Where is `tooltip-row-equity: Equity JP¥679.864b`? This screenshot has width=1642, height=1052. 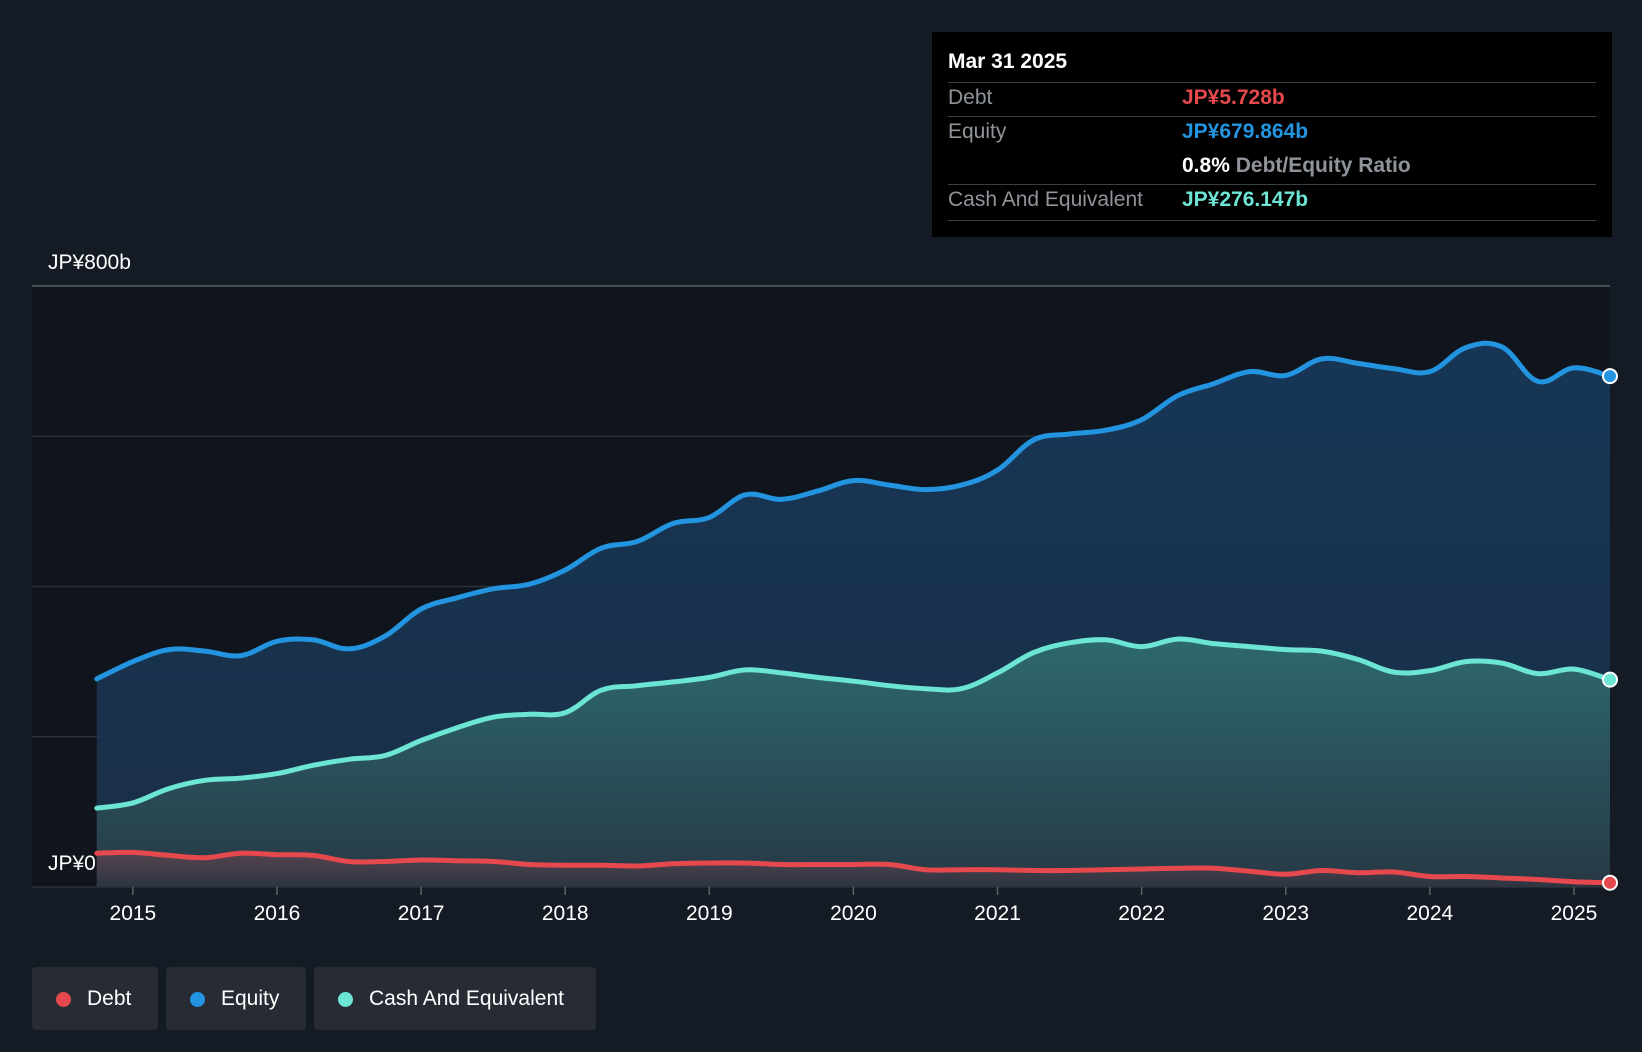
tooltip-row-equity: Equity JP¥679.864b is located at coordinates (1272, 133).